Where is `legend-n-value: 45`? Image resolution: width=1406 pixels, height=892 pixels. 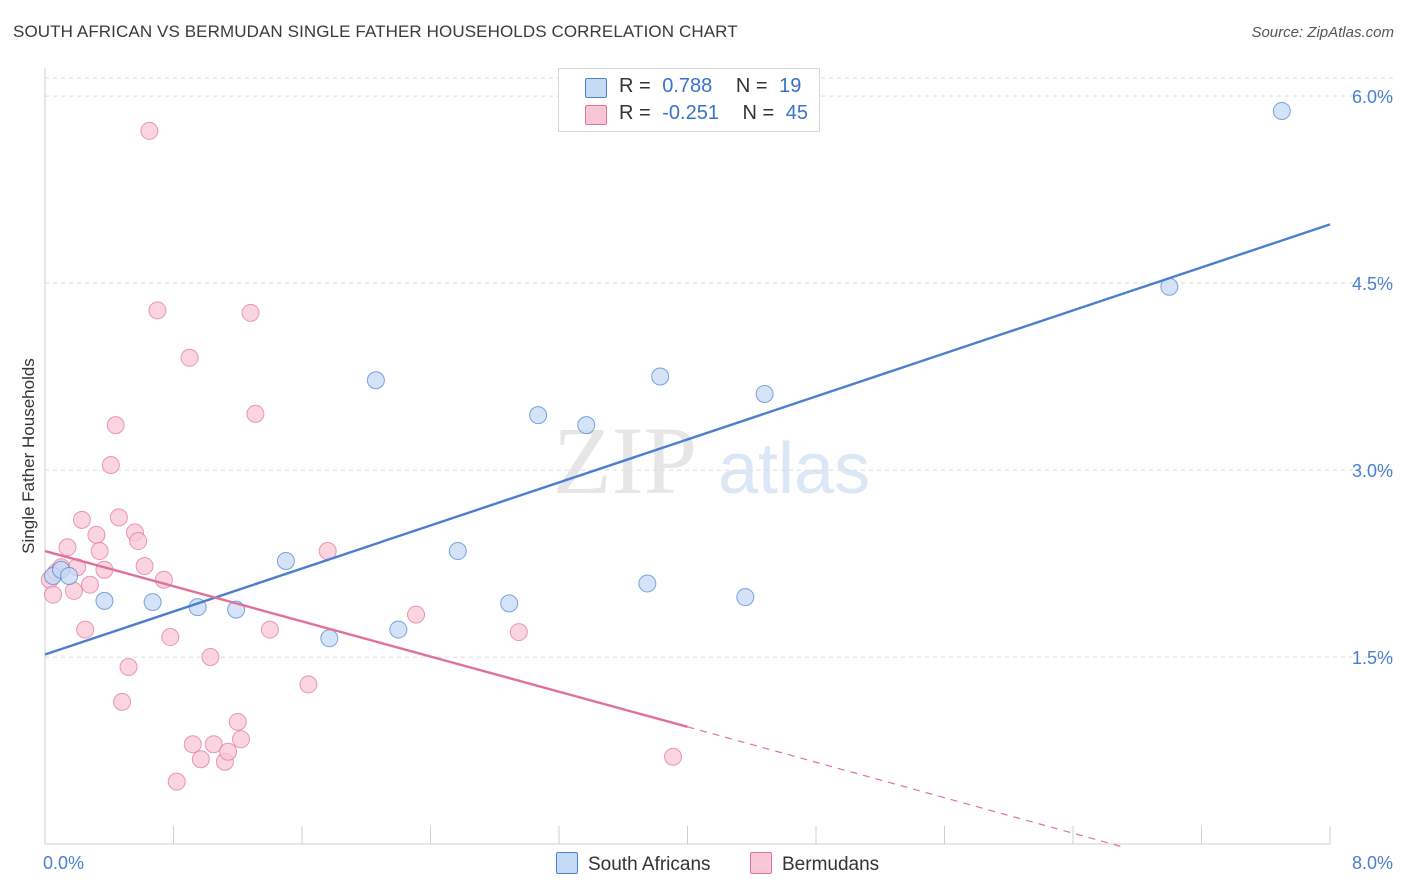
legend-n-value: 45 is located at coordinates (797, 113).